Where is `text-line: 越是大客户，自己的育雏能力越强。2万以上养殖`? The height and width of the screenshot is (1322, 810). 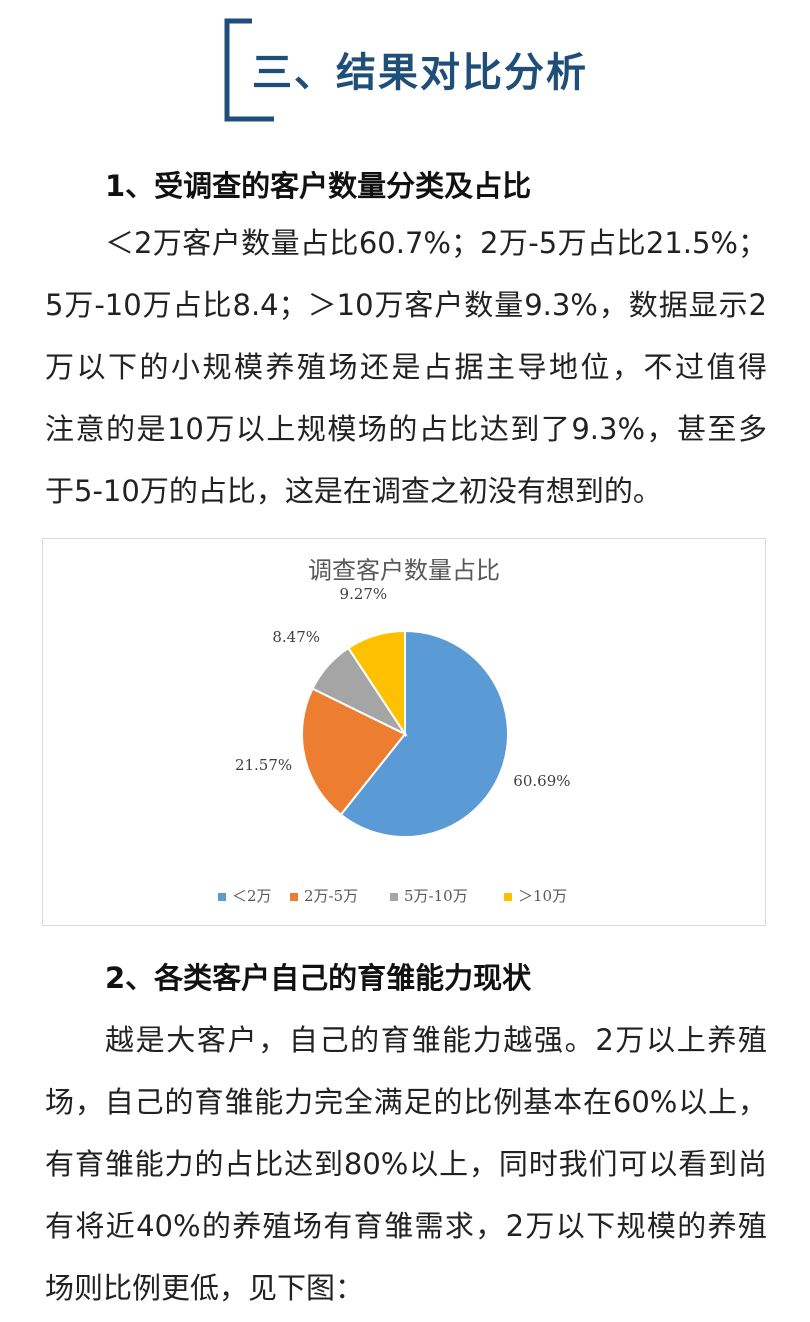 text-line: 越是大客户，自己的育雏能力越强。2万以上养殖 is located at coordinates (436, 1040).